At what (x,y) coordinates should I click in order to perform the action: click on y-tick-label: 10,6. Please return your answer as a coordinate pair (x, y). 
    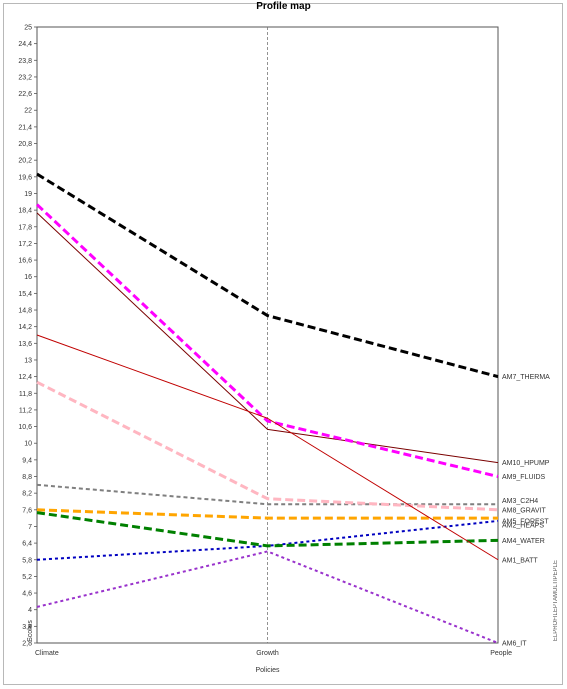
    Looking at the image, I should click on (25, 427).